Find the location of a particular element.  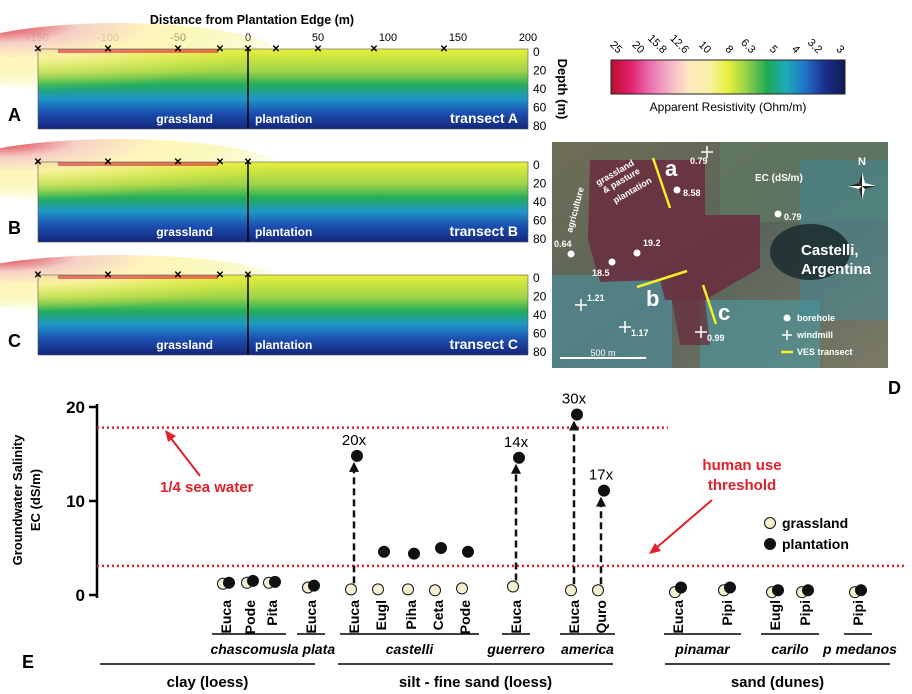

site-label: chascomus is located at coordinates (248, 649).